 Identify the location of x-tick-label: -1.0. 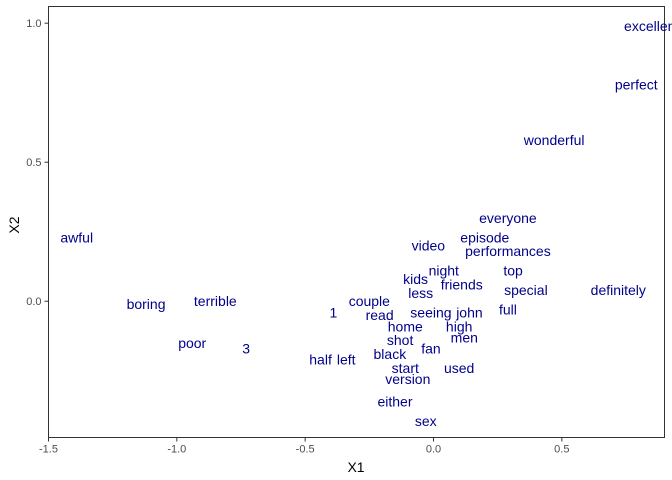
(176, 450).